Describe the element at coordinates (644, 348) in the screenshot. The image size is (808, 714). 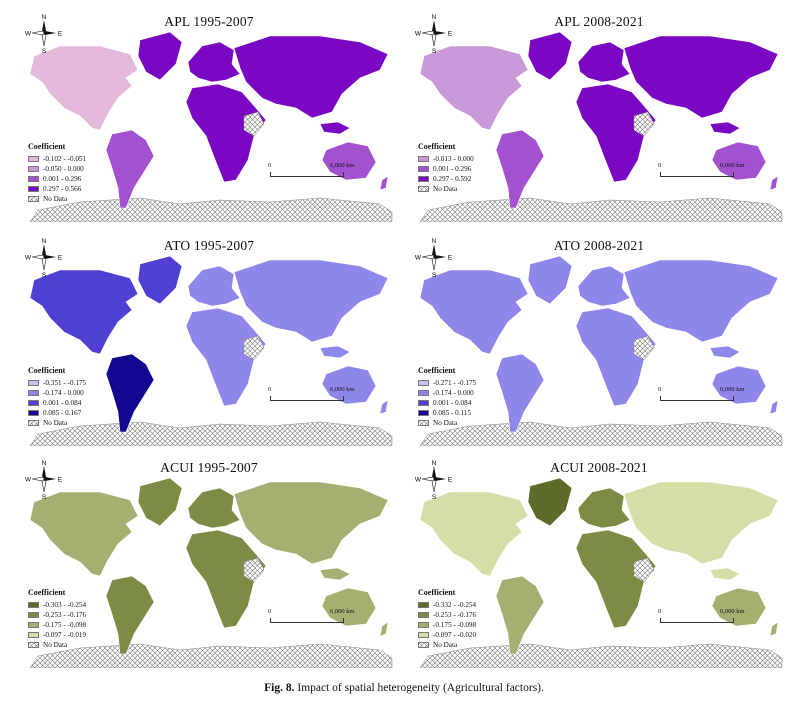
I see `africa-no-data` at that location.